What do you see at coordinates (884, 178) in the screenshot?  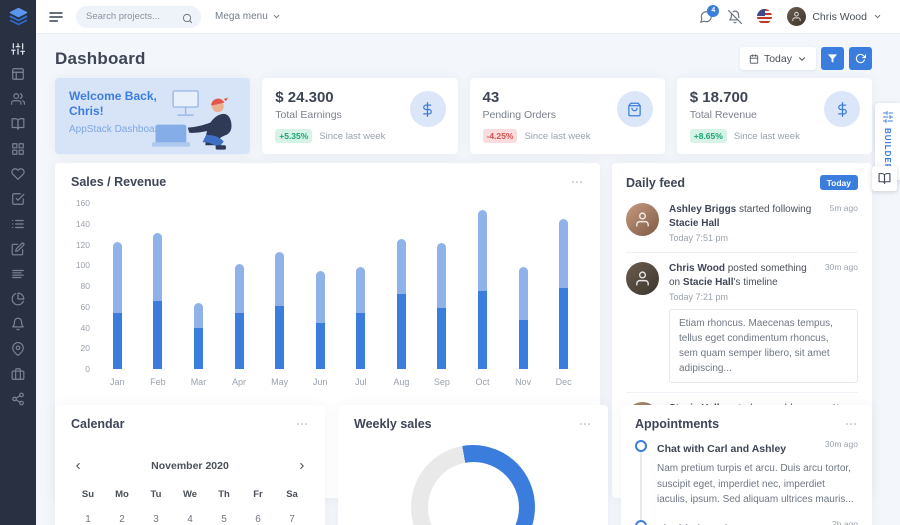 I see `documentation-button` at bounding box center [884, 178].